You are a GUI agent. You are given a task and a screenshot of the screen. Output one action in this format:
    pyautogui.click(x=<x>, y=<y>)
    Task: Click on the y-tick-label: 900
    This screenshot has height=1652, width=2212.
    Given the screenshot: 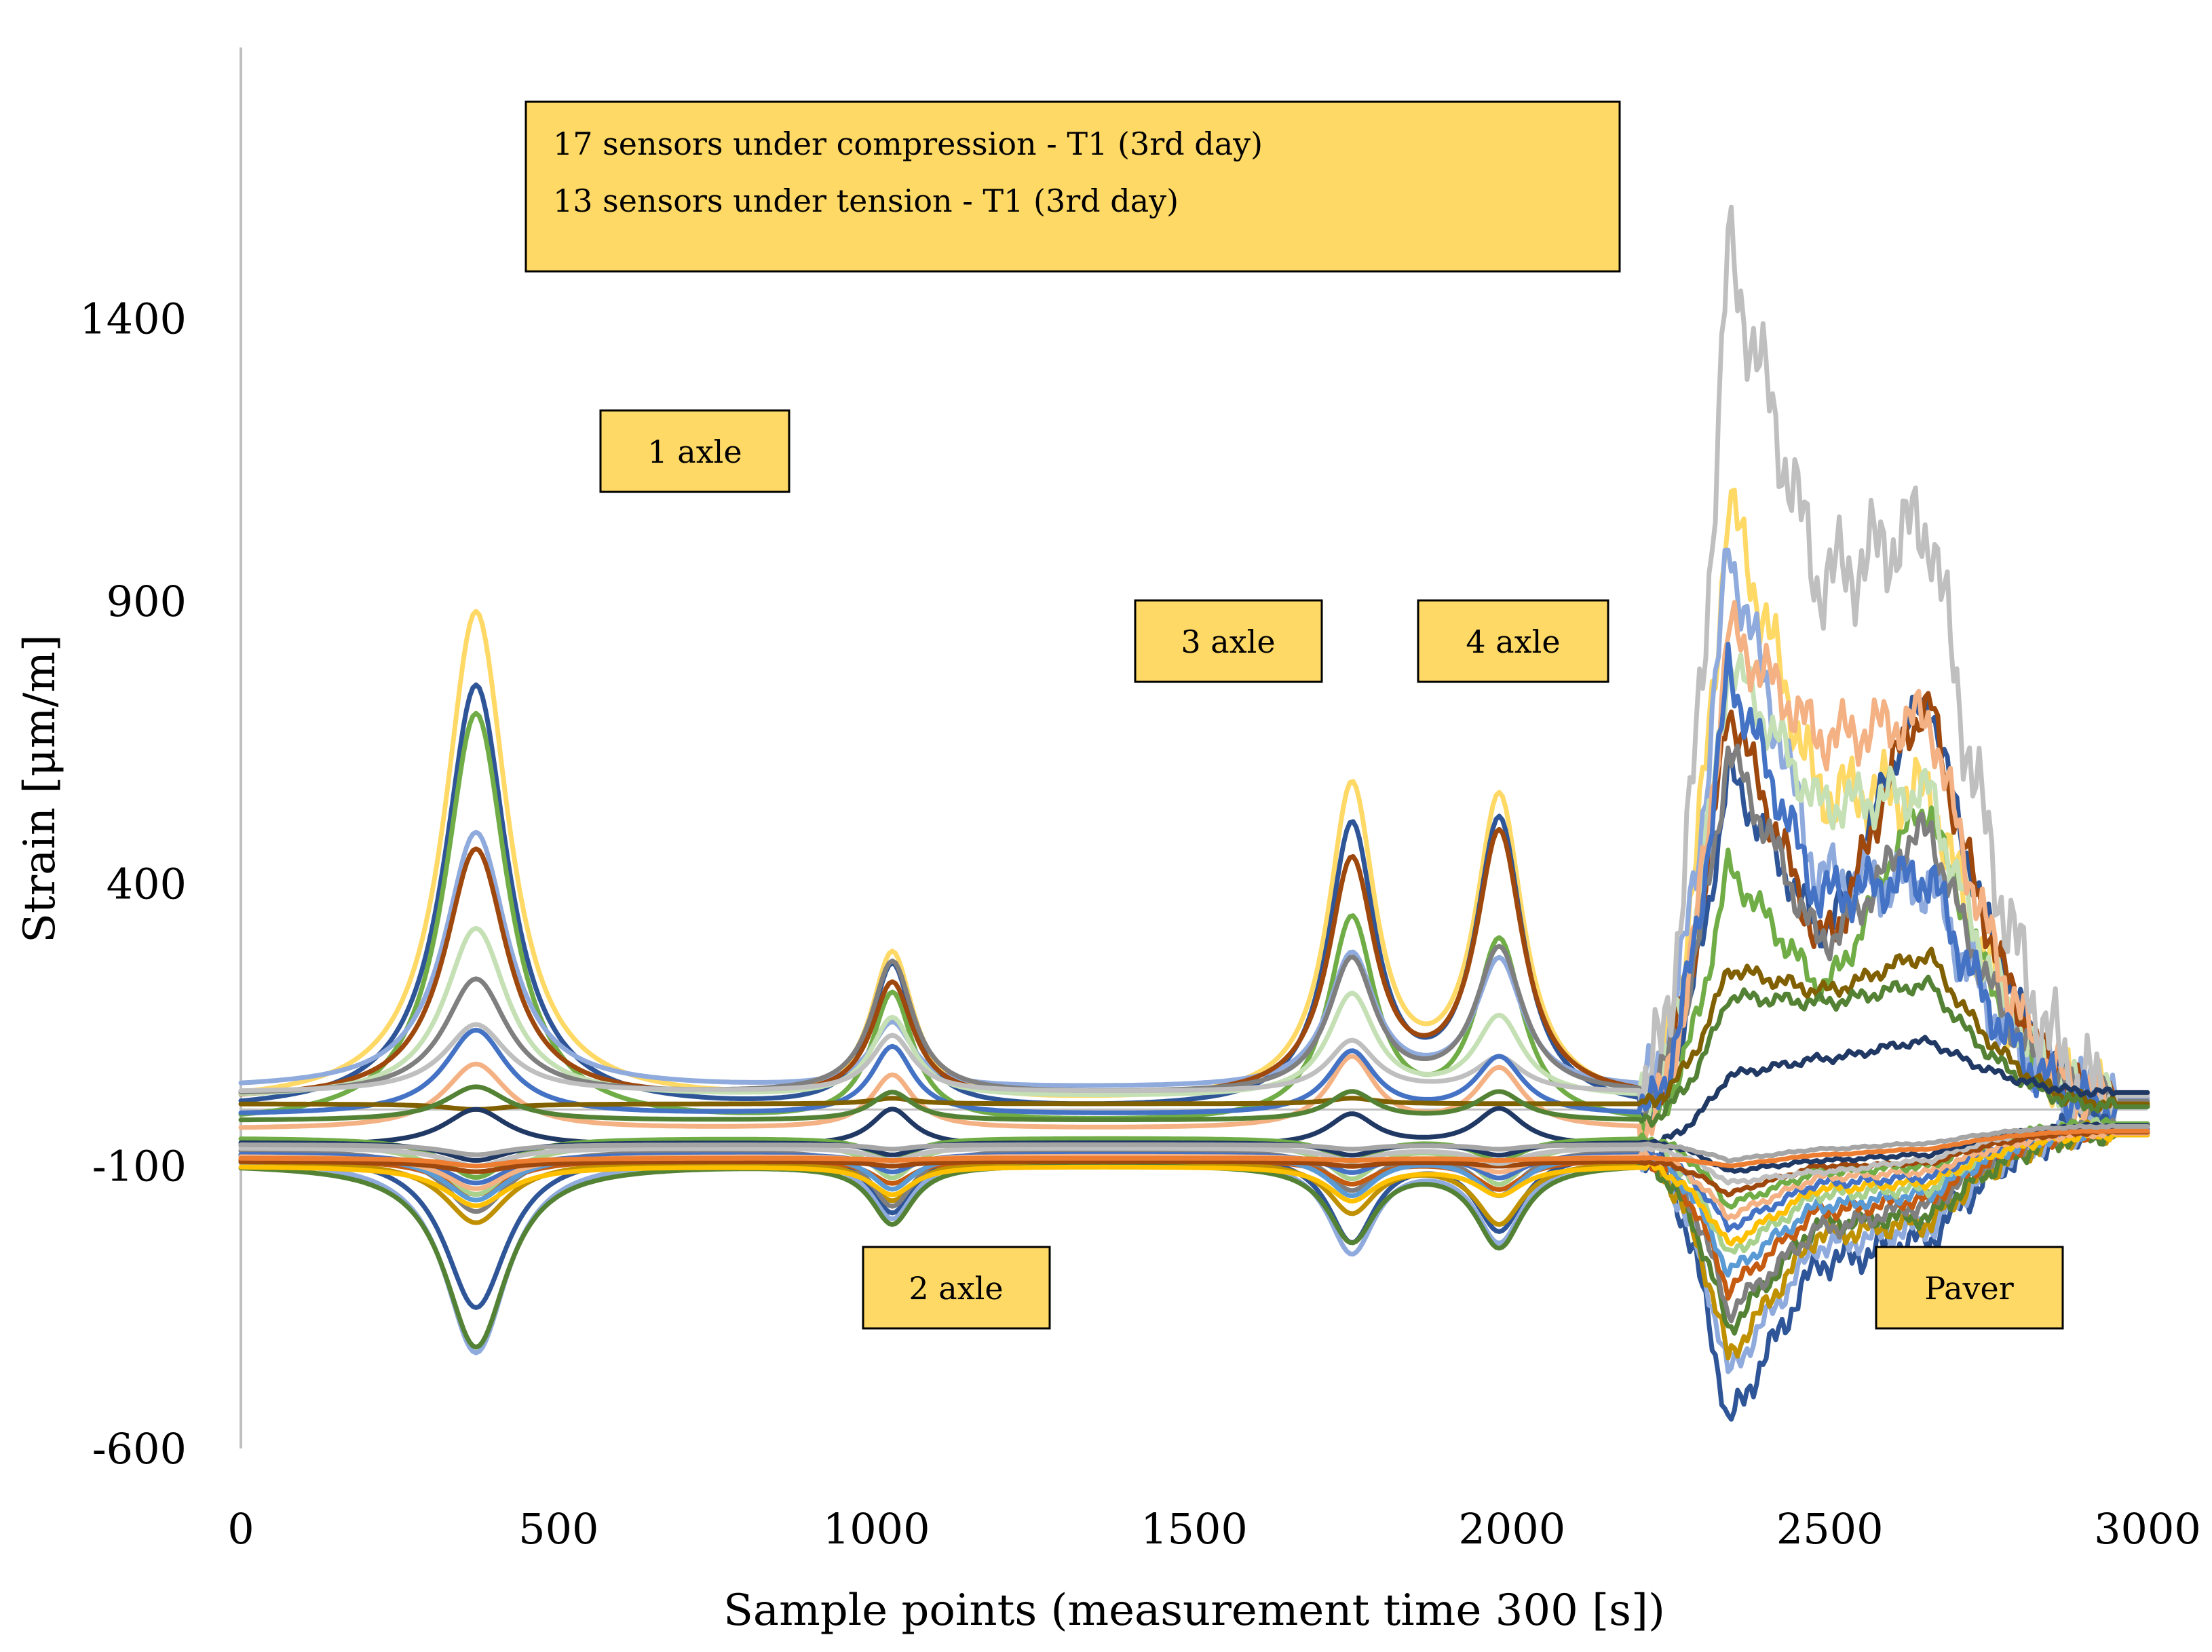 What is the action you would take?
    pyautogui.click(x=147, y=601)
    